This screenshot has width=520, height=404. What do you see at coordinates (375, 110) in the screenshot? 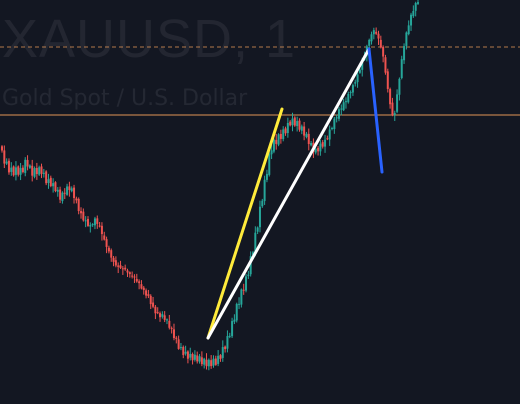
I see `blue-trendline` at bounding box center [375, 110].